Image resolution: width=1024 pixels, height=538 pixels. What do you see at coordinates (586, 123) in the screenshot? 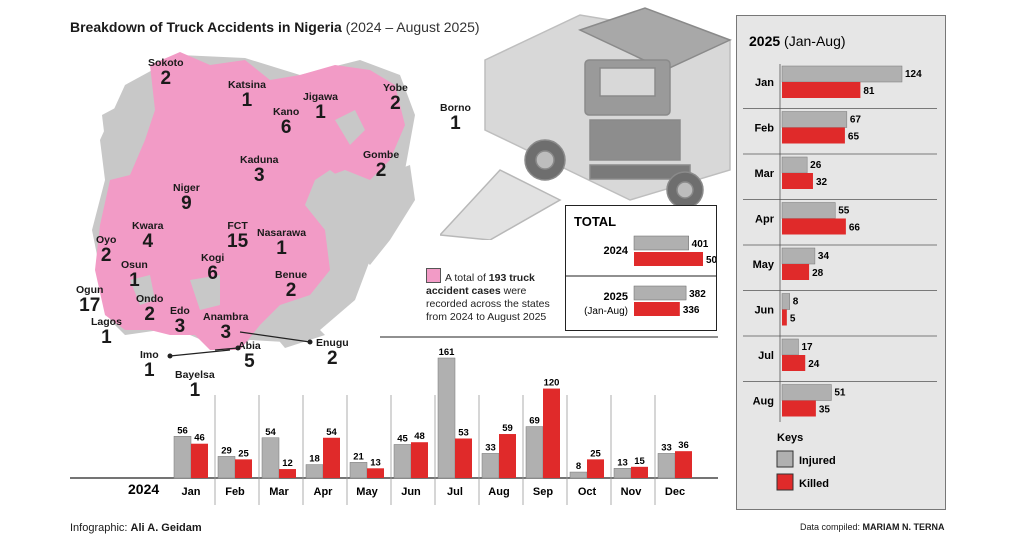
I see `truck-illustration` at bounding box center [586, 123].